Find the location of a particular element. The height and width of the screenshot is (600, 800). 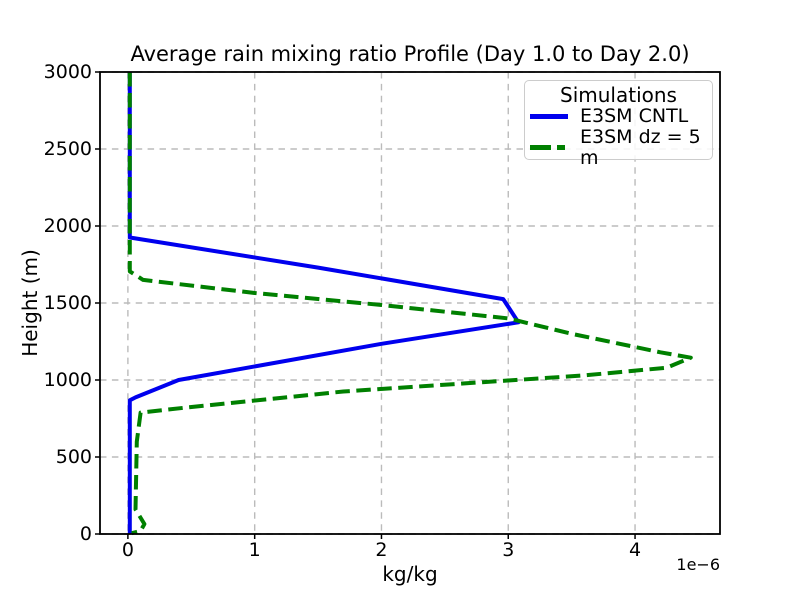

legend-label-cntl: E3SM CNTL is located at coordinates (634, 116).